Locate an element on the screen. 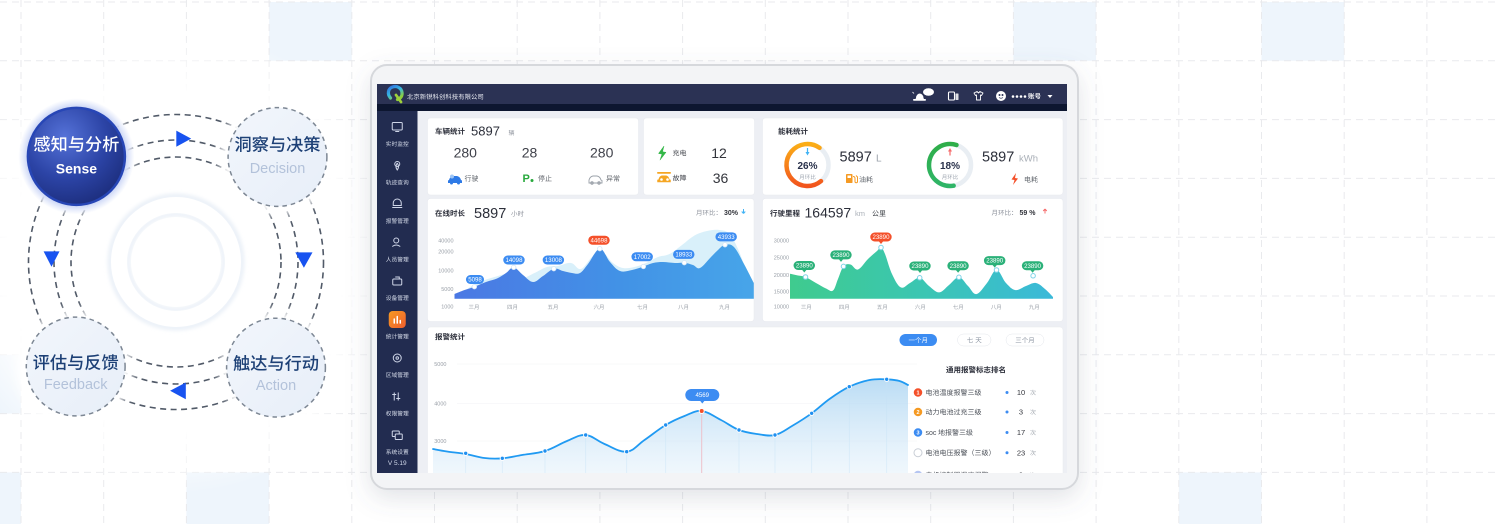 The image size is (1500, 524). svg-text: 4569 is located at coordinates (703, 395).